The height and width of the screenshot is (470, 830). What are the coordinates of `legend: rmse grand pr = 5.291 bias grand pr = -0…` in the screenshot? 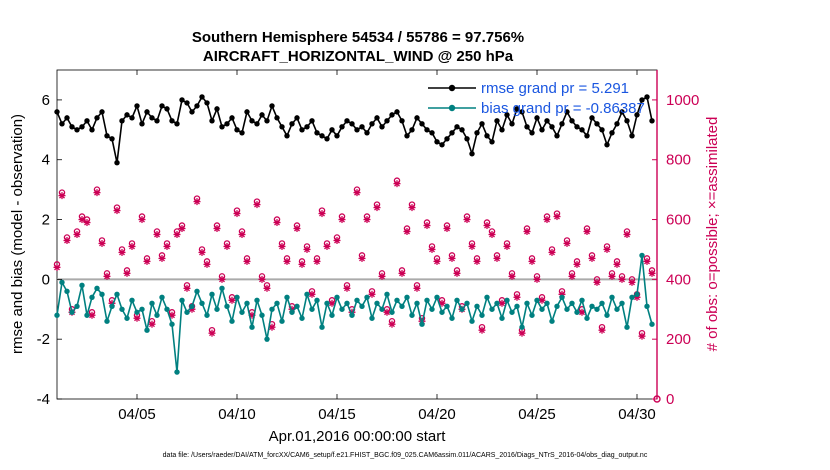 It's located at (536, 98).